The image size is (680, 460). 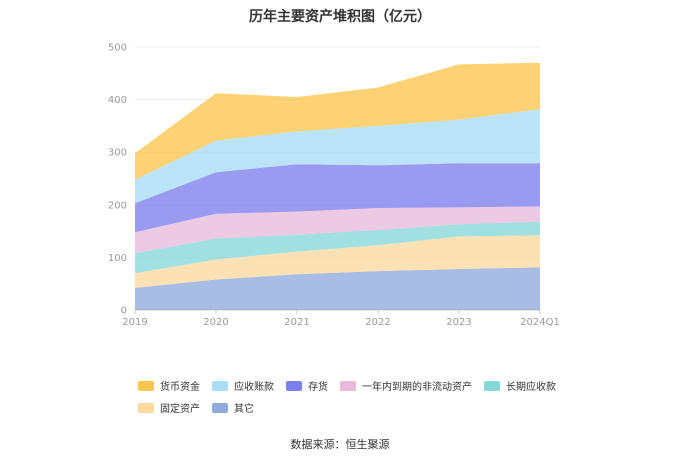 I want to click on legend-item: 其它, so click(x=233, y=407).